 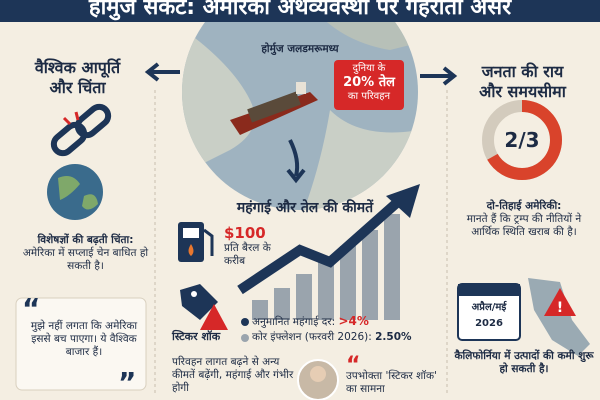 I want to click on heading-line: जनता की राय, so click(x=522, y=71).